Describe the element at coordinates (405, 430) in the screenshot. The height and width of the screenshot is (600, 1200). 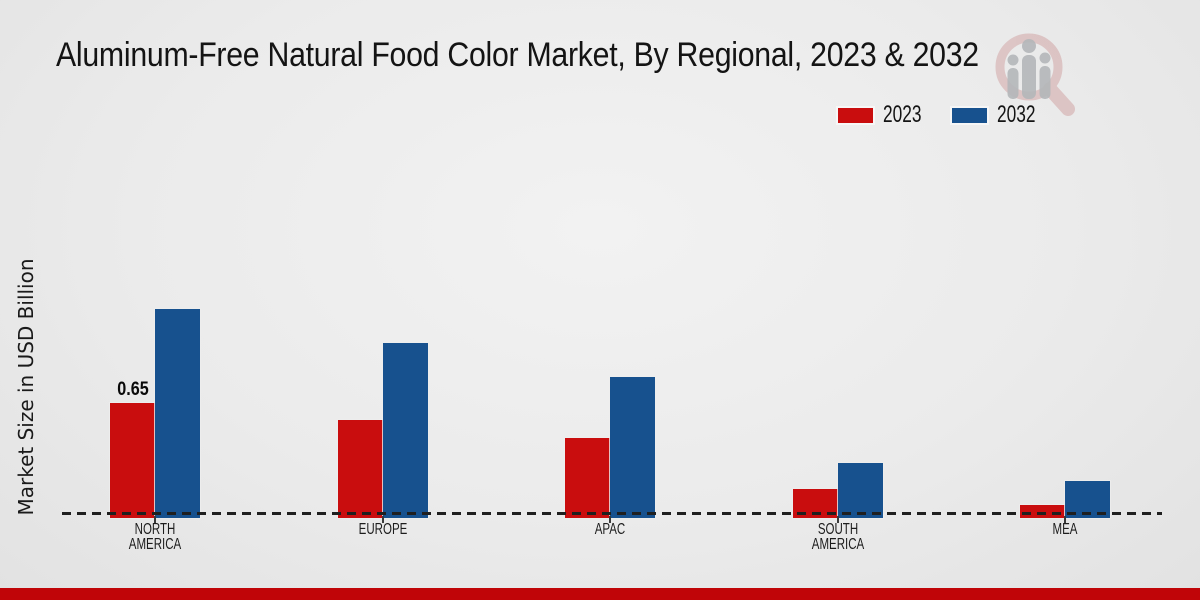
I see `bar-2032-europe` at that location.